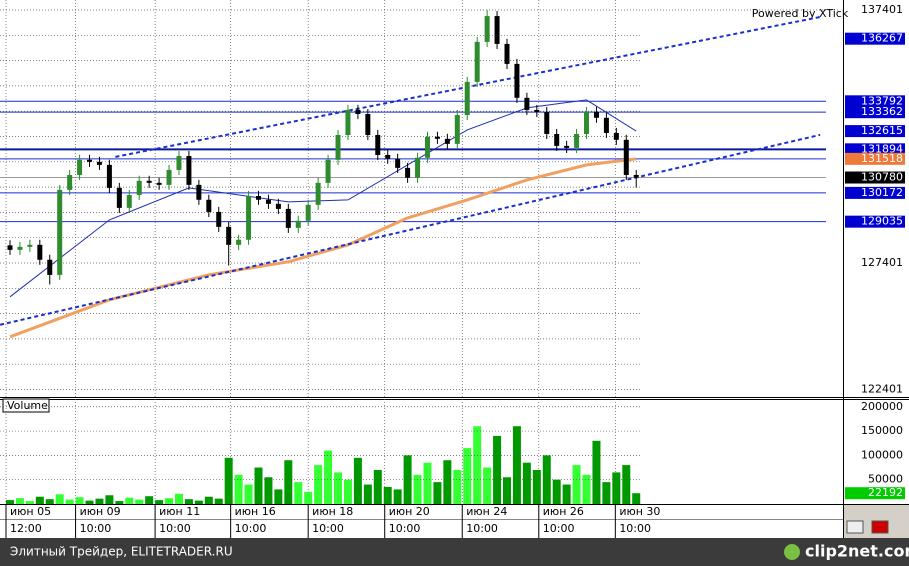 This screenshot has height=566, width=909. Describe the element at coordinates (882, 9) in the screenshot. I see `y-tick-label: 137401` at that location.